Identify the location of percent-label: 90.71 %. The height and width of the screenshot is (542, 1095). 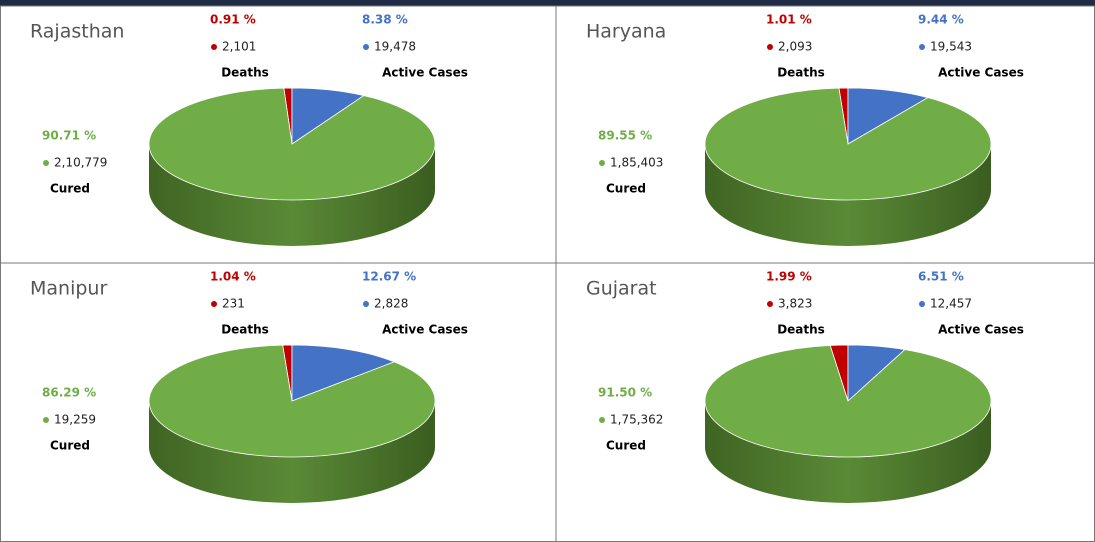
(69, 136).